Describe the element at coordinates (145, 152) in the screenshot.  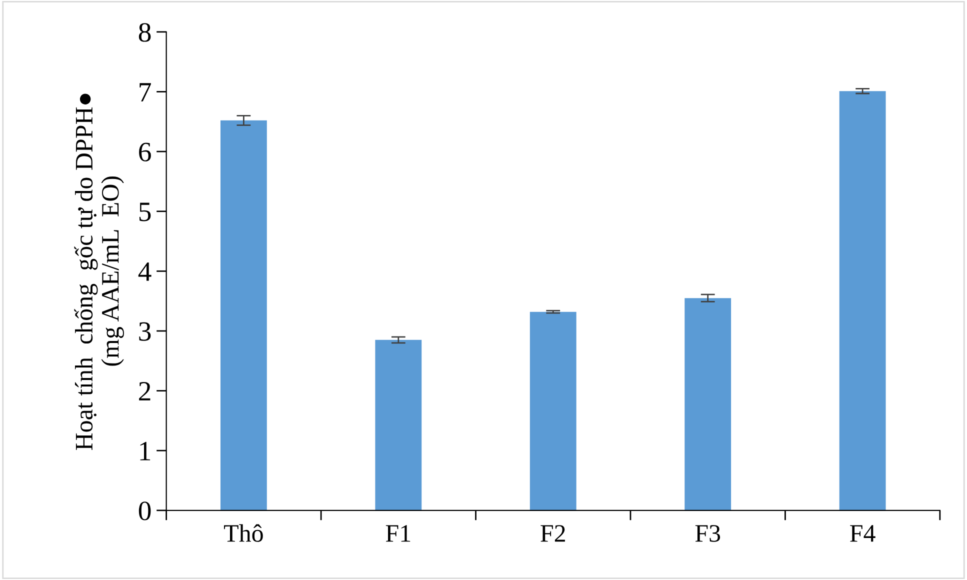
I see `y-tick-label: 6` at that location.